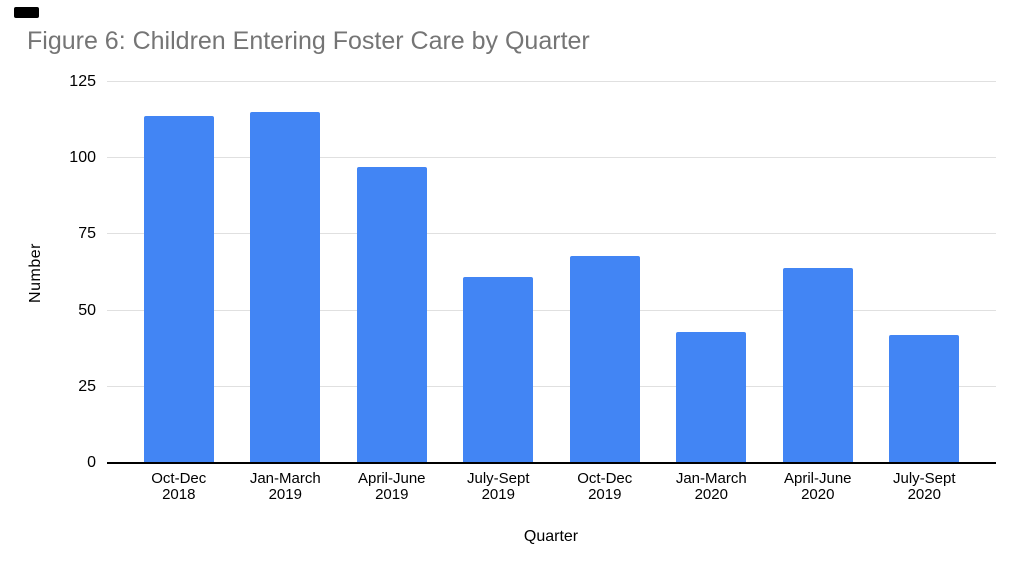 This screenshot has height=574, width=1023. What do you see at coordinates (87, 310) in the screenshot?
I see `y-tick-label: 50` at bounding box center [87, 310].